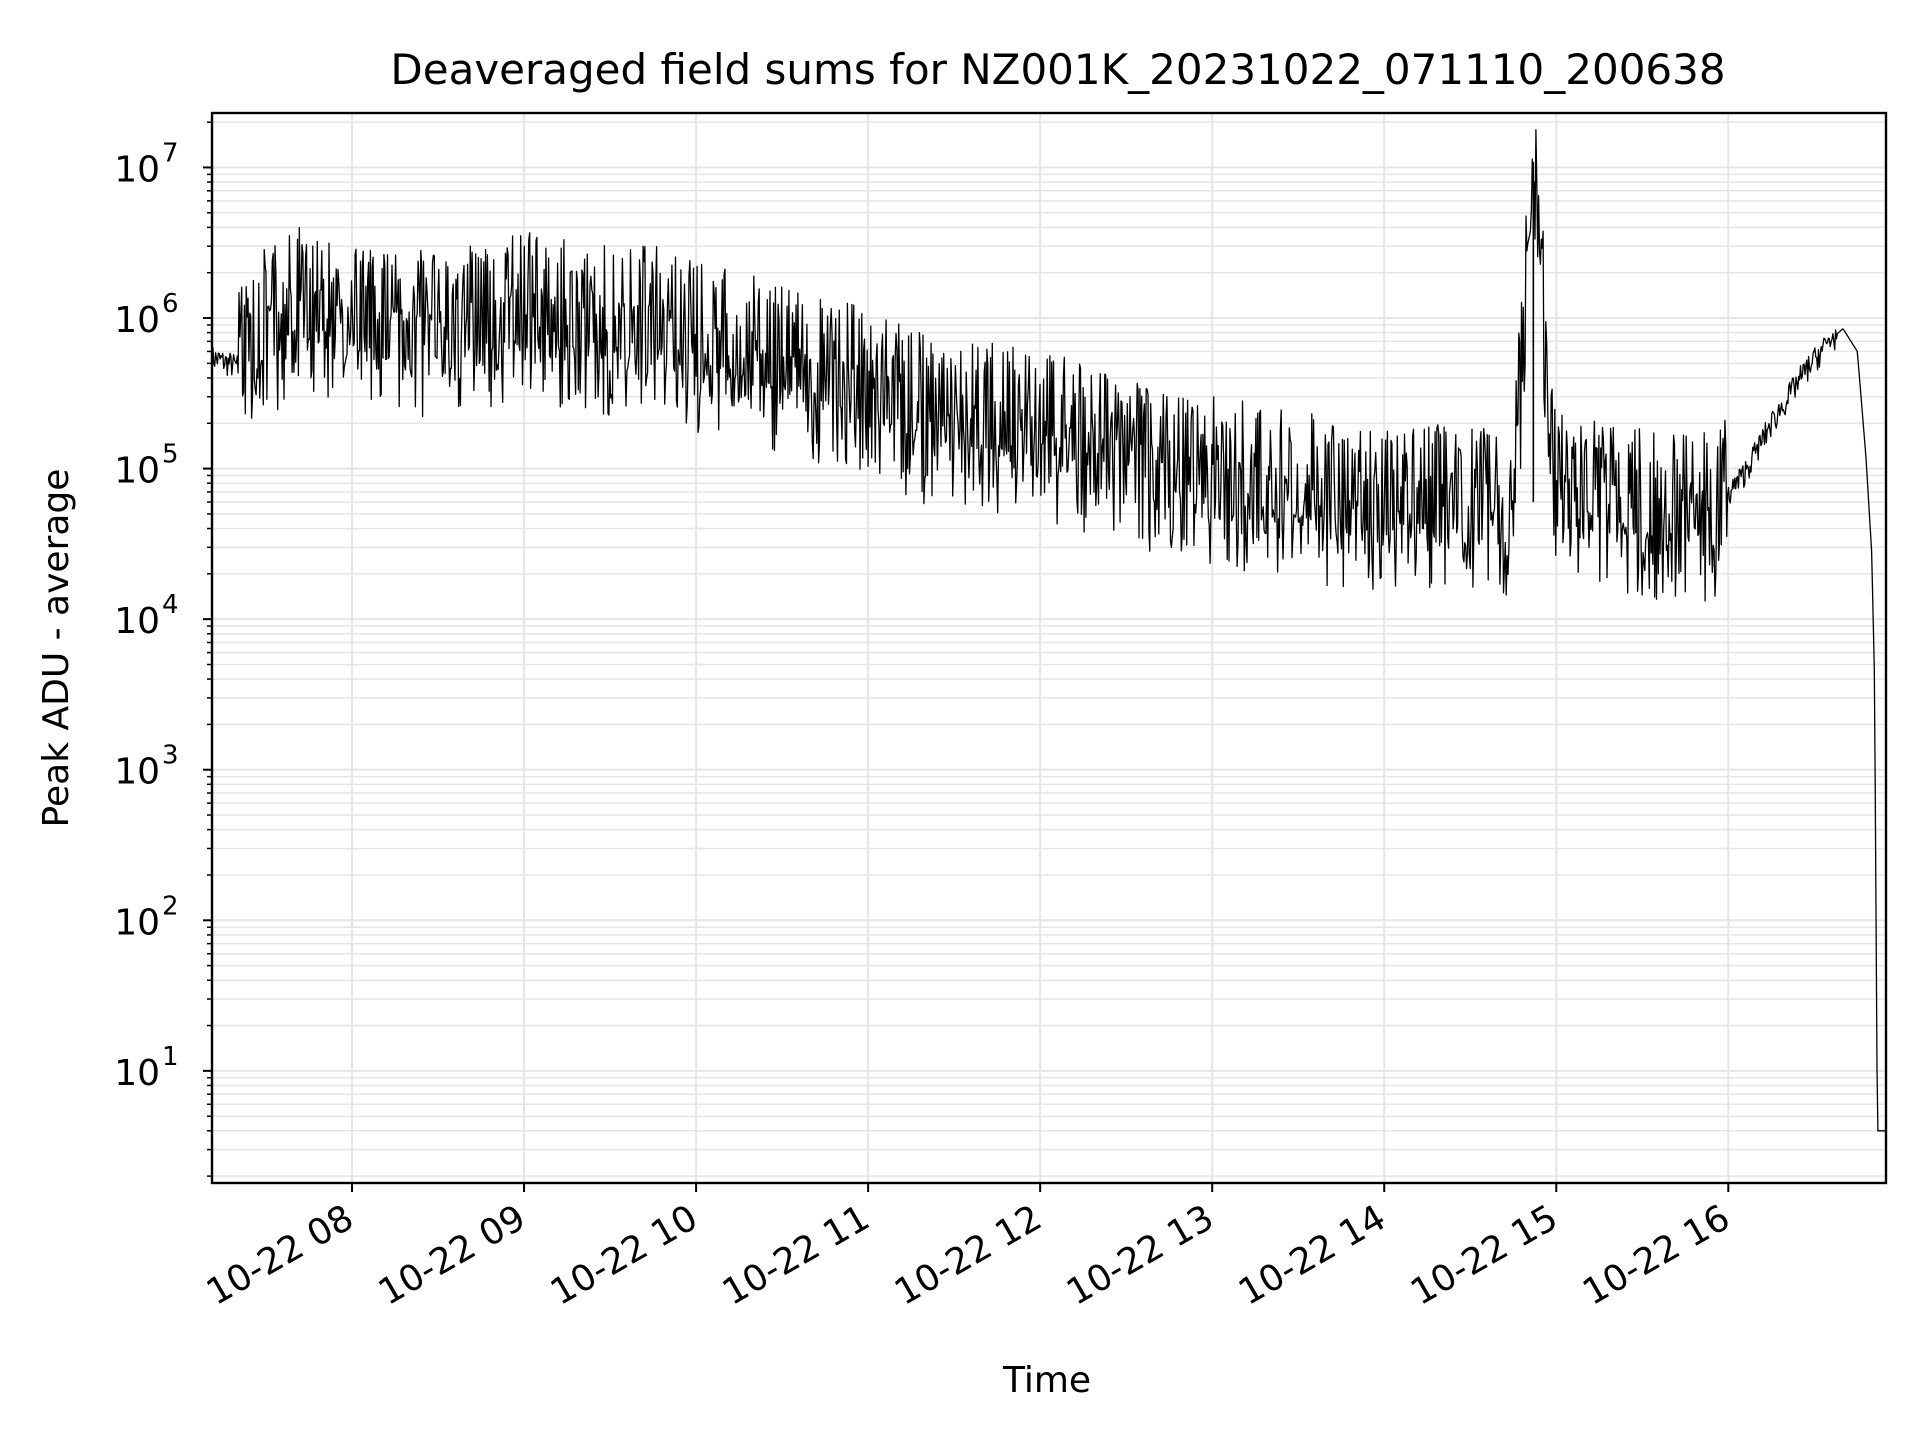  What do you see at coordinates (170, 153) in the screenshot?
I see `y-tick-exponent: 7` at bounding box center [170, 153].